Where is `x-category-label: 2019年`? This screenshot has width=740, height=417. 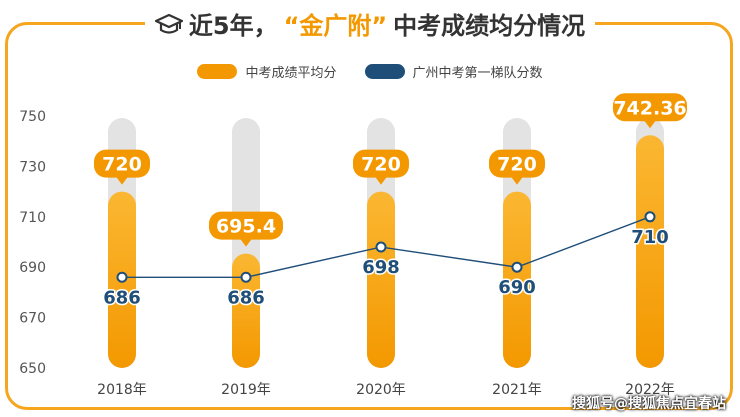
x-category-label: 2019年 is located at coordinates (246, 390).